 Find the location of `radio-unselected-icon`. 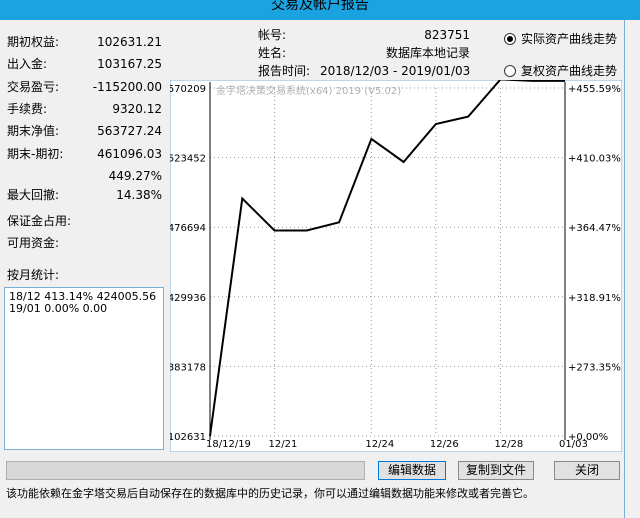

radio-unselected-icon is located at coordinates (510, 70).